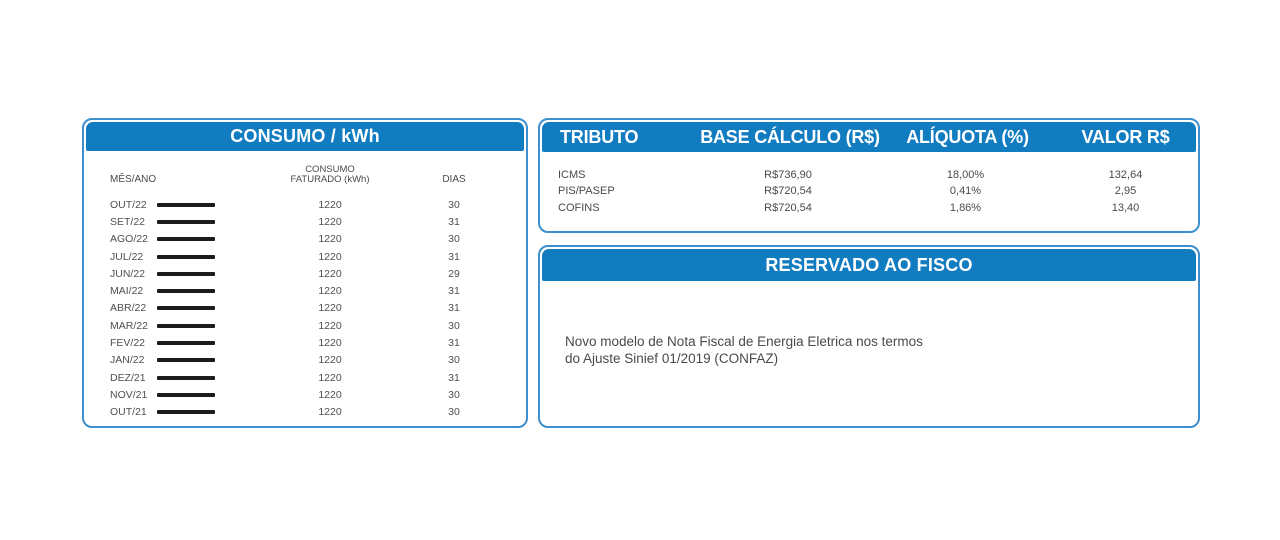 This screenshot has width=1280, height=540. What do you see at coordinates (128, 412) in the screenshot?
I see `month-label: OUT/21` at bounding box center [128, 412].